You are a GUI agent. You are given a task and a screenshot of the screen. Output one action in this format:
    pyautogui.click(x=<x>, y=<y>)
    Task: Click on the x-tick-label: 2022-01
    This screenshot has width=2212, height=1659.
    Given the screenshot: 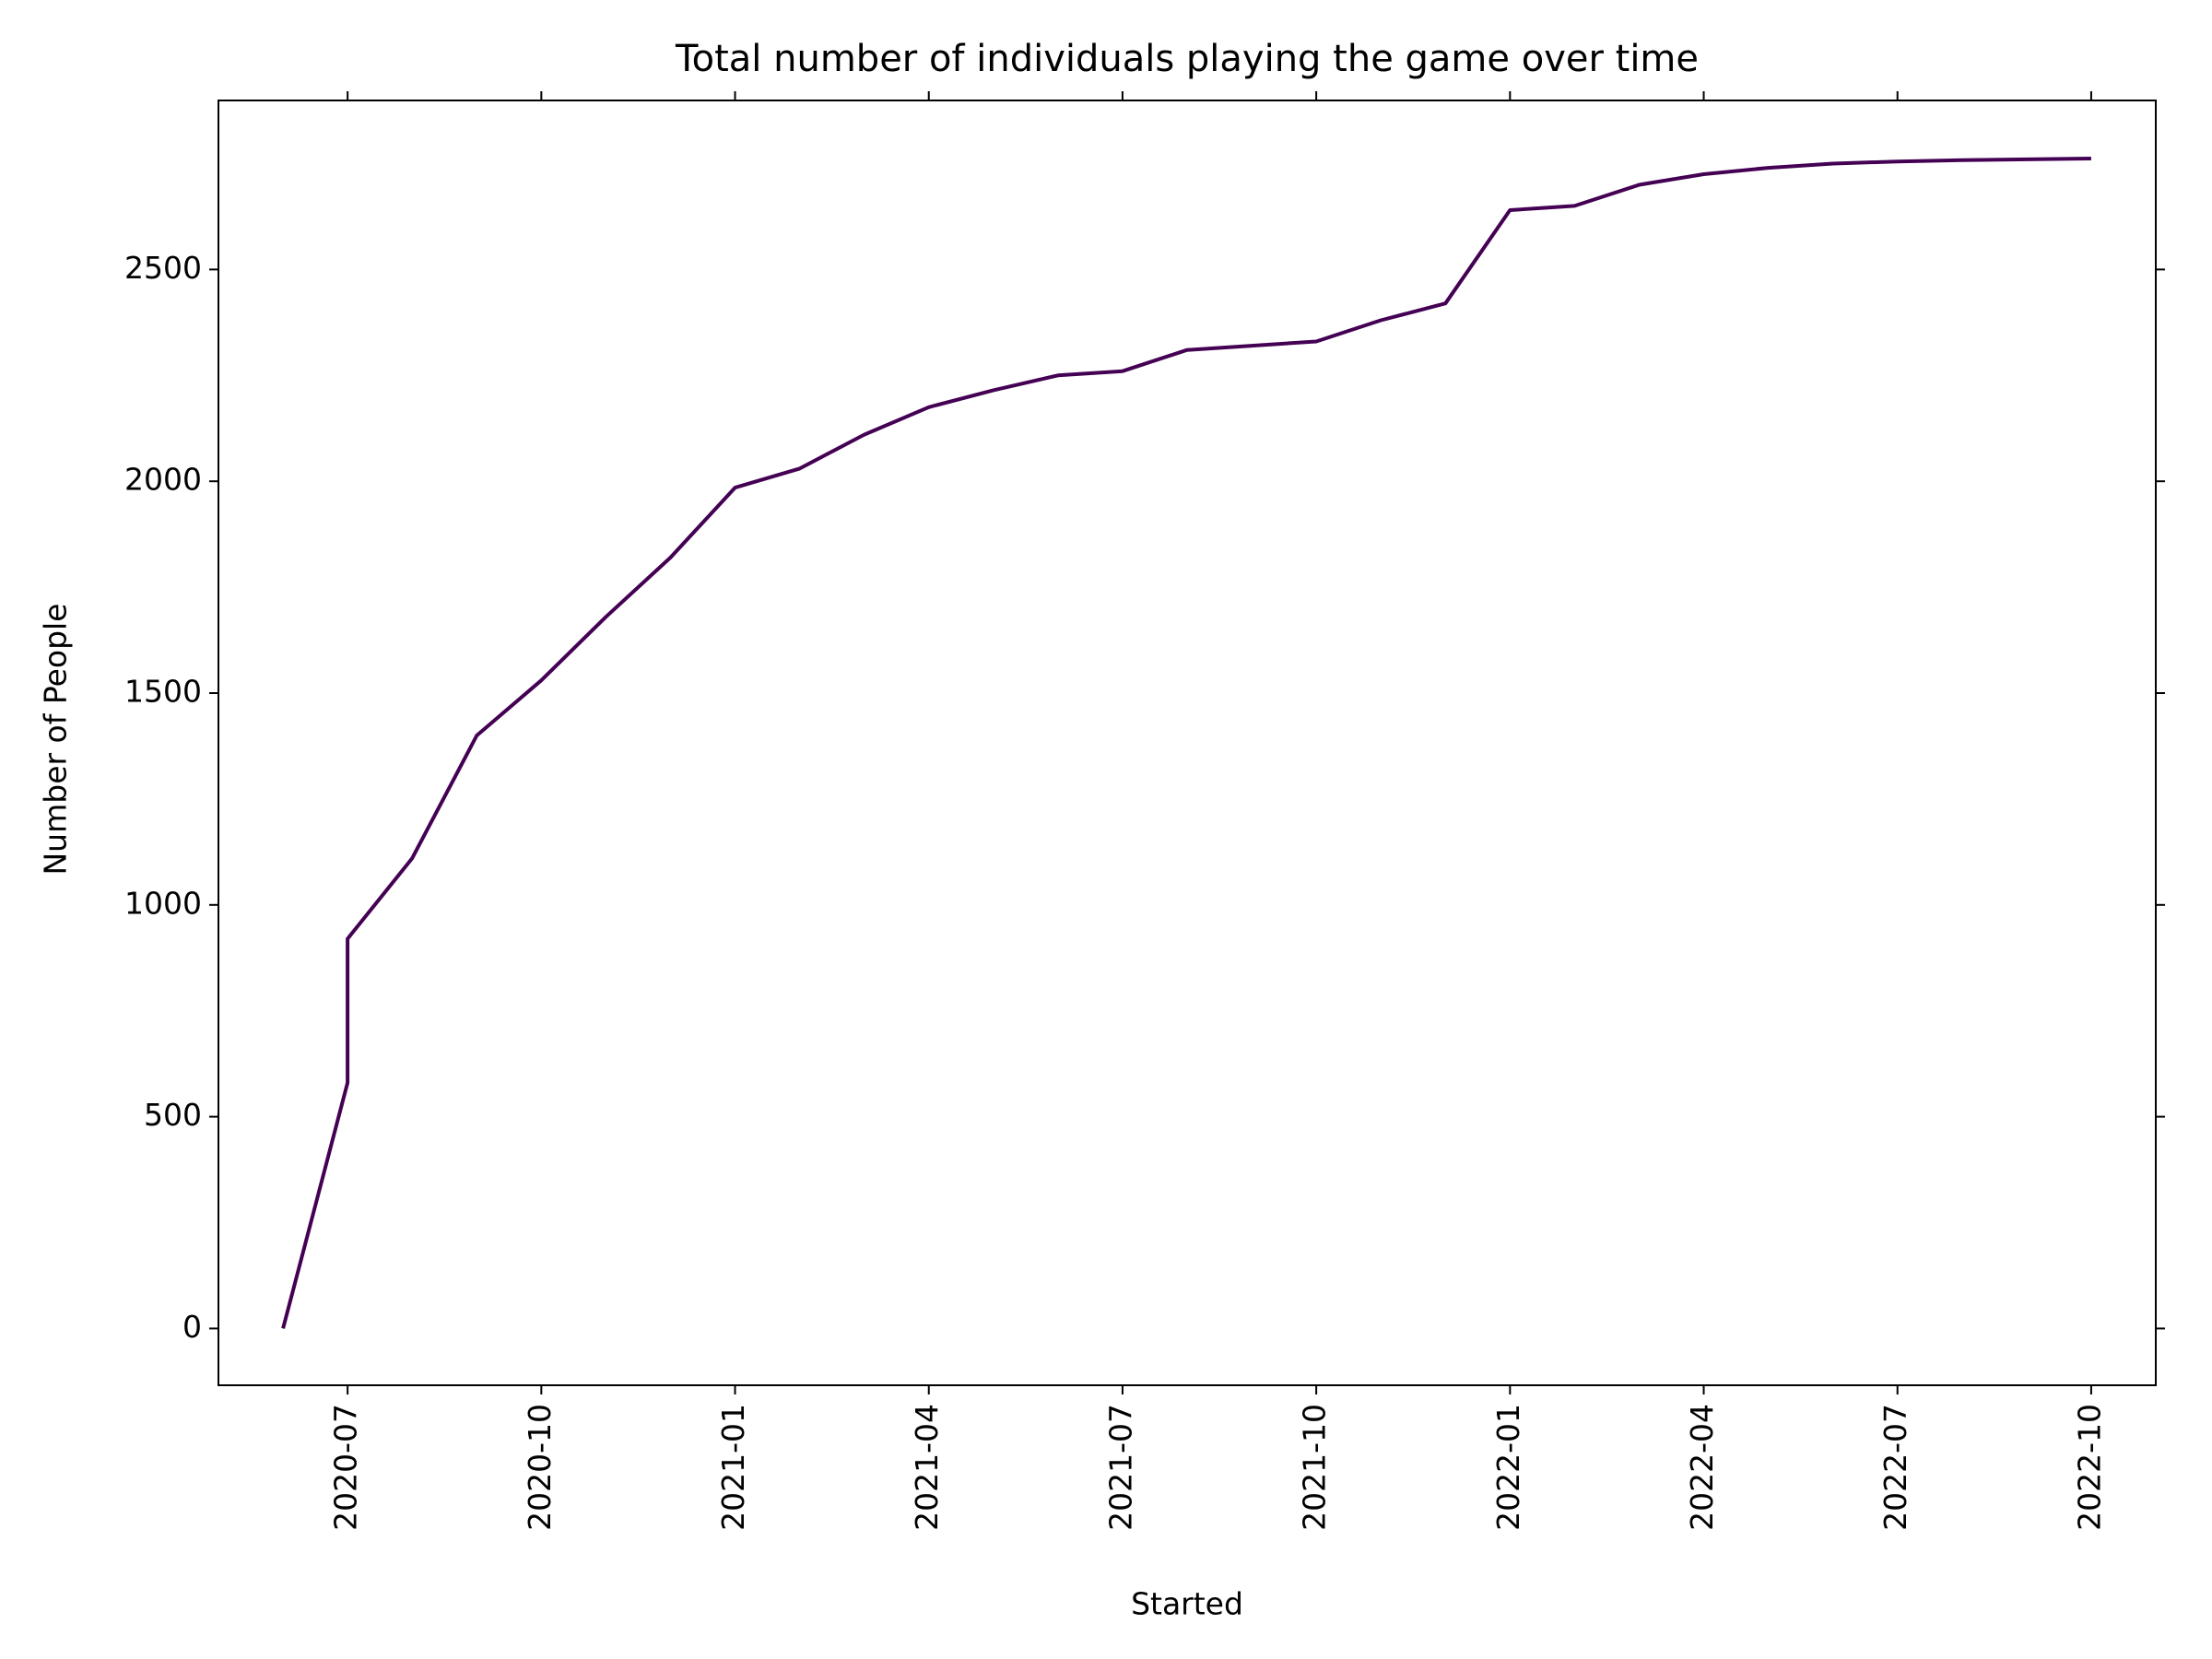 What is the action you would take?
    pyautogui.click(x=1508, y=1467)
    